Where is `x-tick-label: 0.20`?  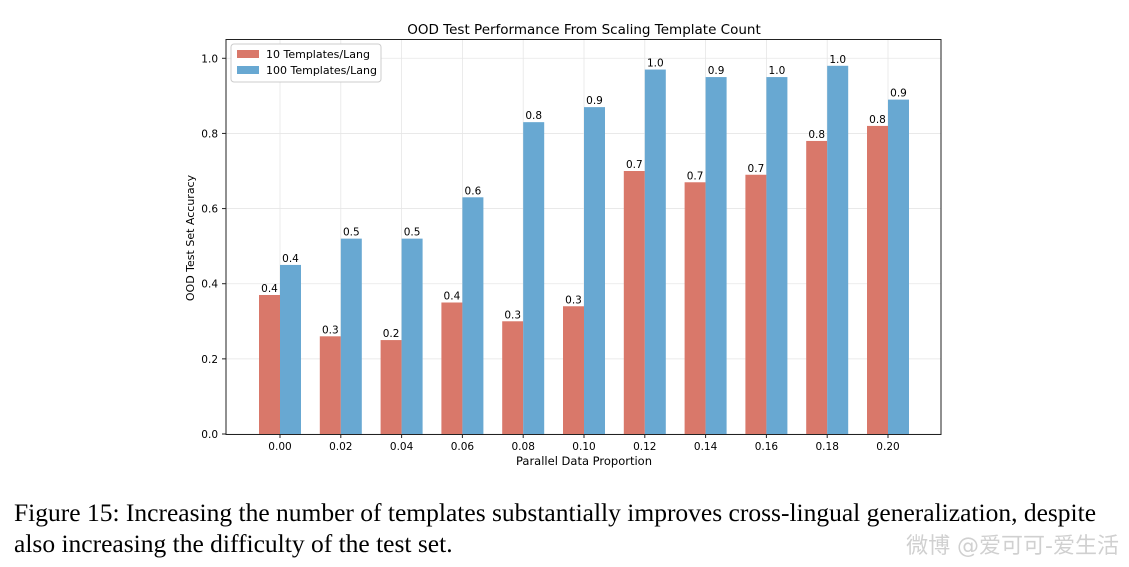 x-tick-label: 0.20 is located at coordinates (887, 447).